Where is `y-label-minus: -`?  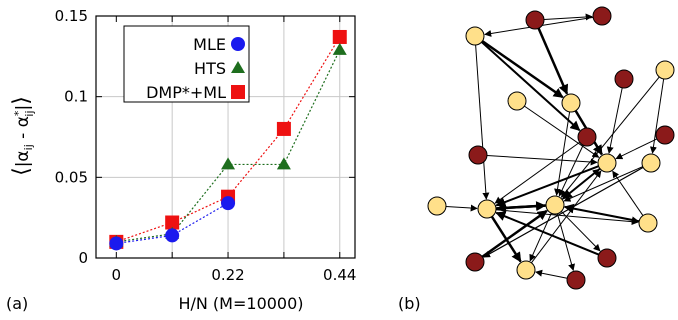 y-label-minus: - is located at coordinates (23, 135).